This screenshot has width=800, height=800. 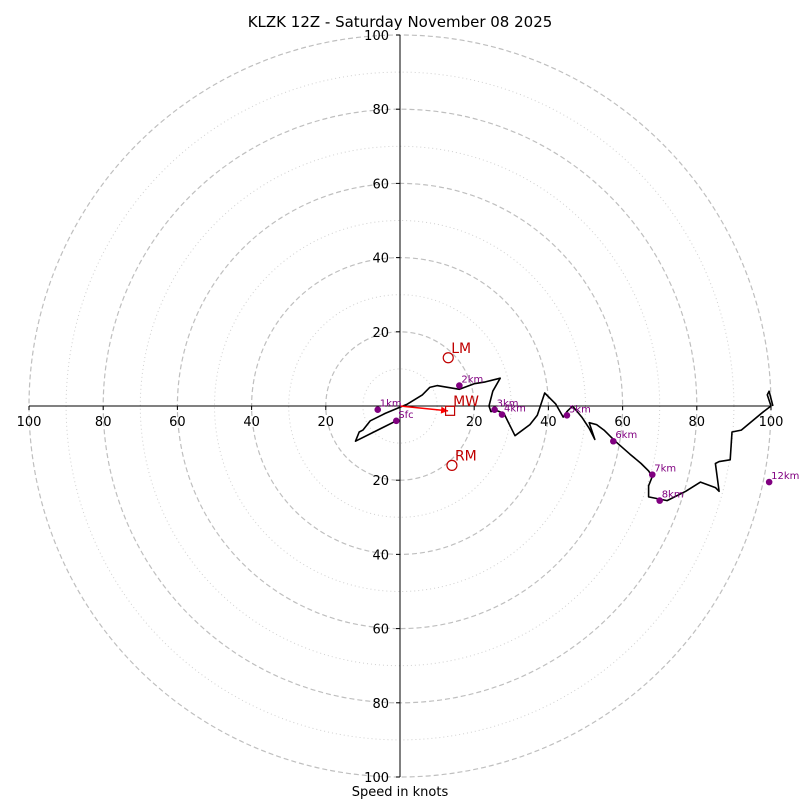 What do you see at coordinates (673, 495) in the screenshot?
I see `height-marker-label: 8km` at bounding box center [673, 495].